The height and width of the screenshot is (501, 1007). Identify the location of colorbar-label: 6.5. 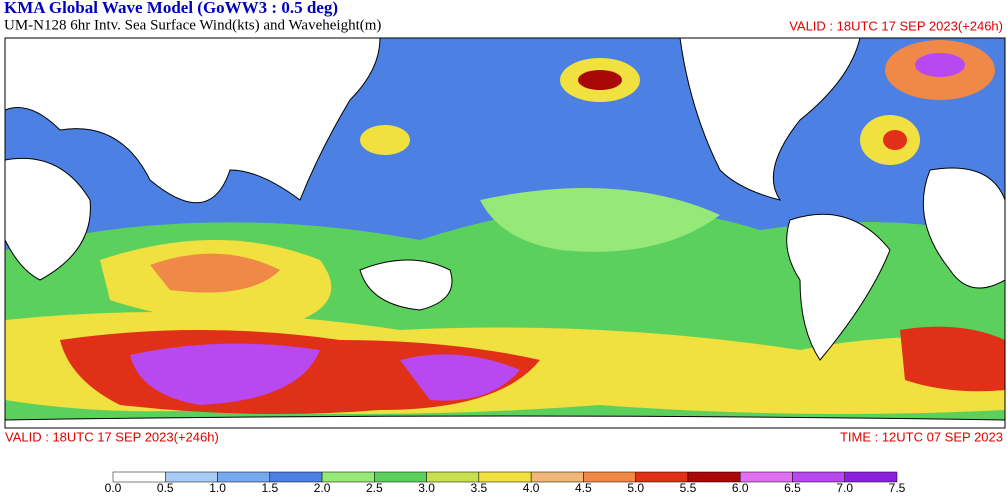
(792, 488).